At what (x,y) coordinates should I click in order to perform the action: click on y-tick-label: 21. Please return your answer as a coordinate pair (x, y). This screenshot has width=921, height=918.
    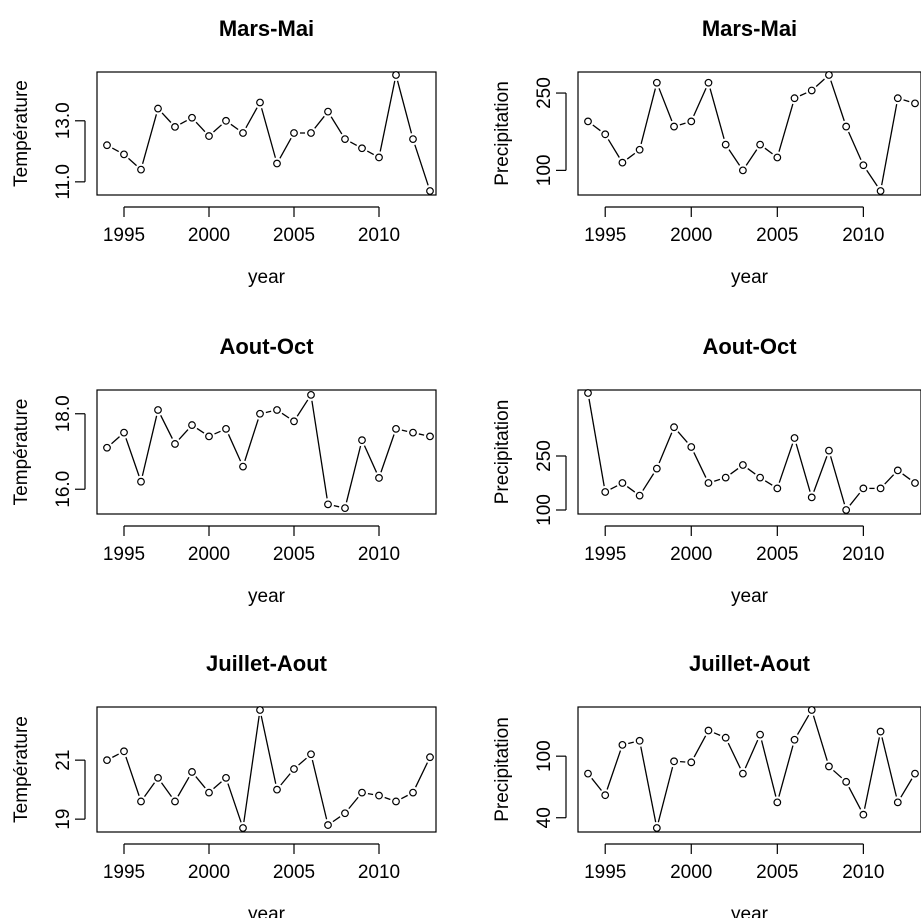
    Looking at the image, I should click on (63, 760).